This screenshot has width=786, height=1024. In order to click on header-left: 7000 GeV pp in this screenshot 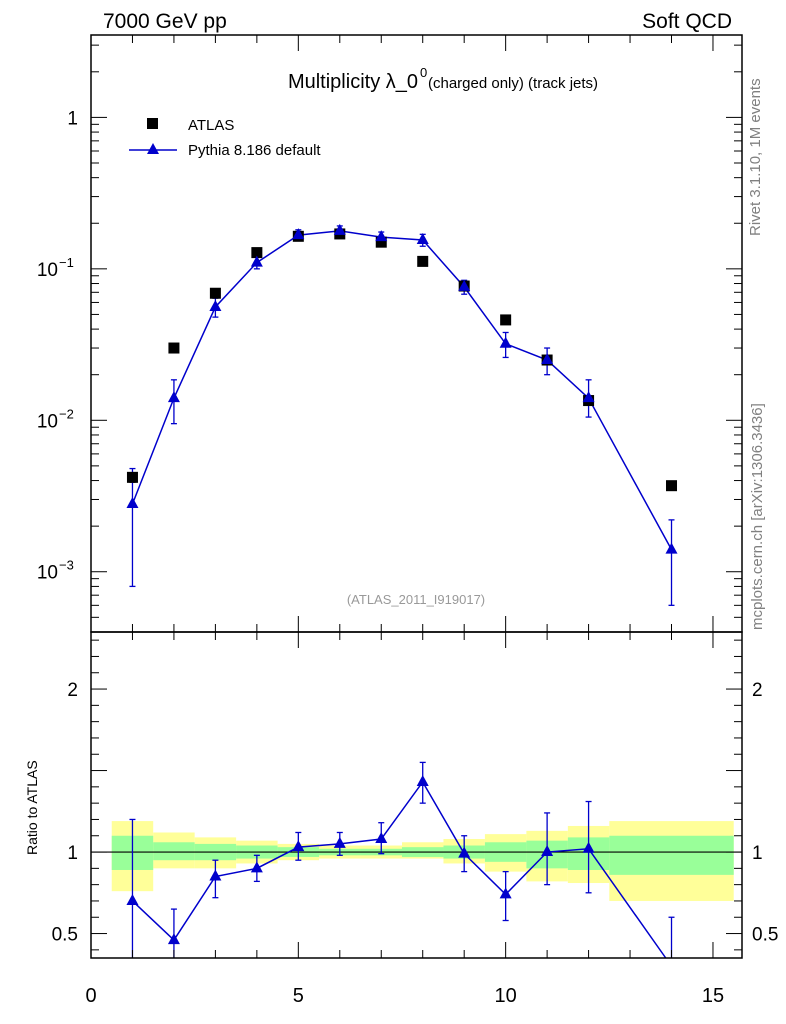, I will do `click(165, 21)`.